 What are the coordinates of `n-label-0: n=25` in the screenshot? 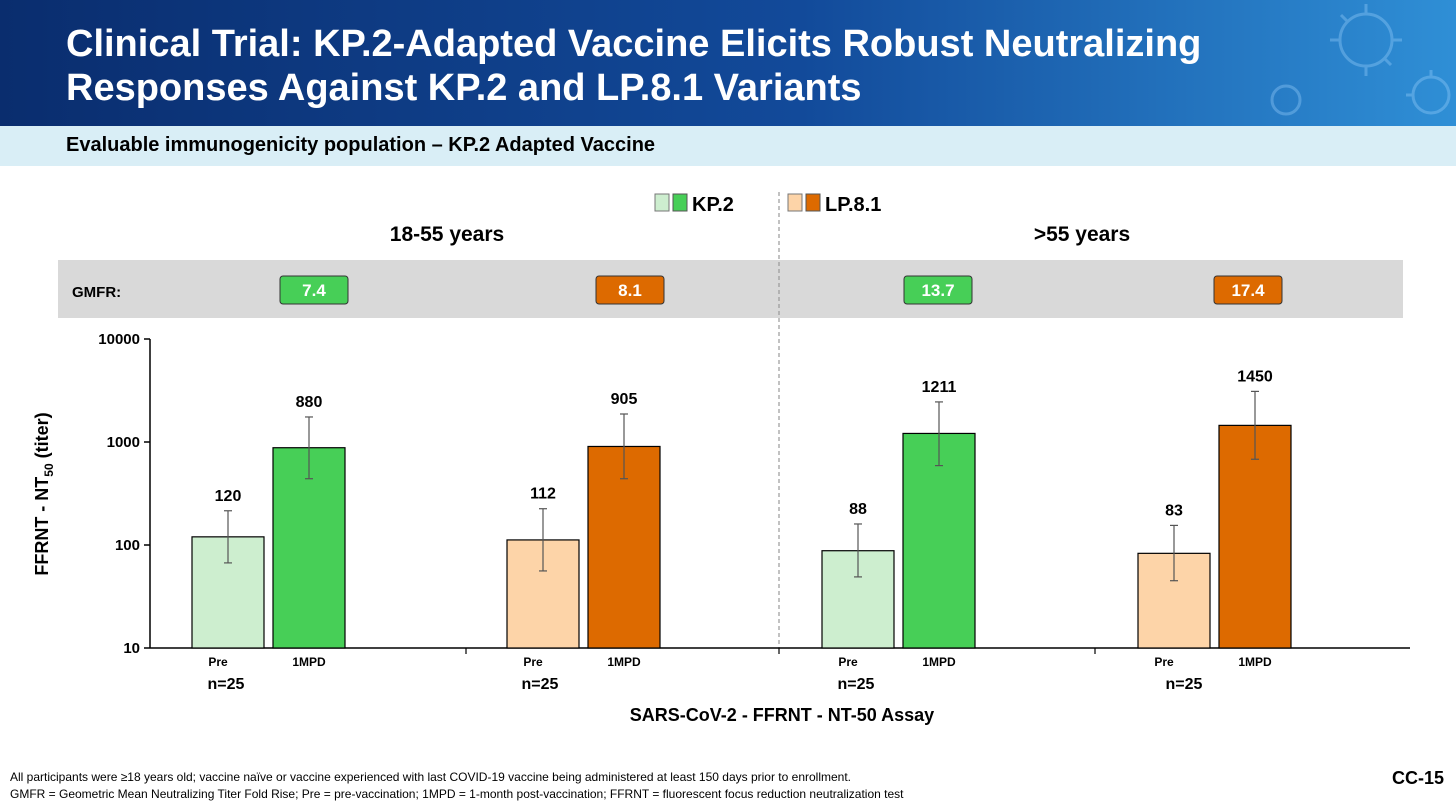 It's located at (226, 684).